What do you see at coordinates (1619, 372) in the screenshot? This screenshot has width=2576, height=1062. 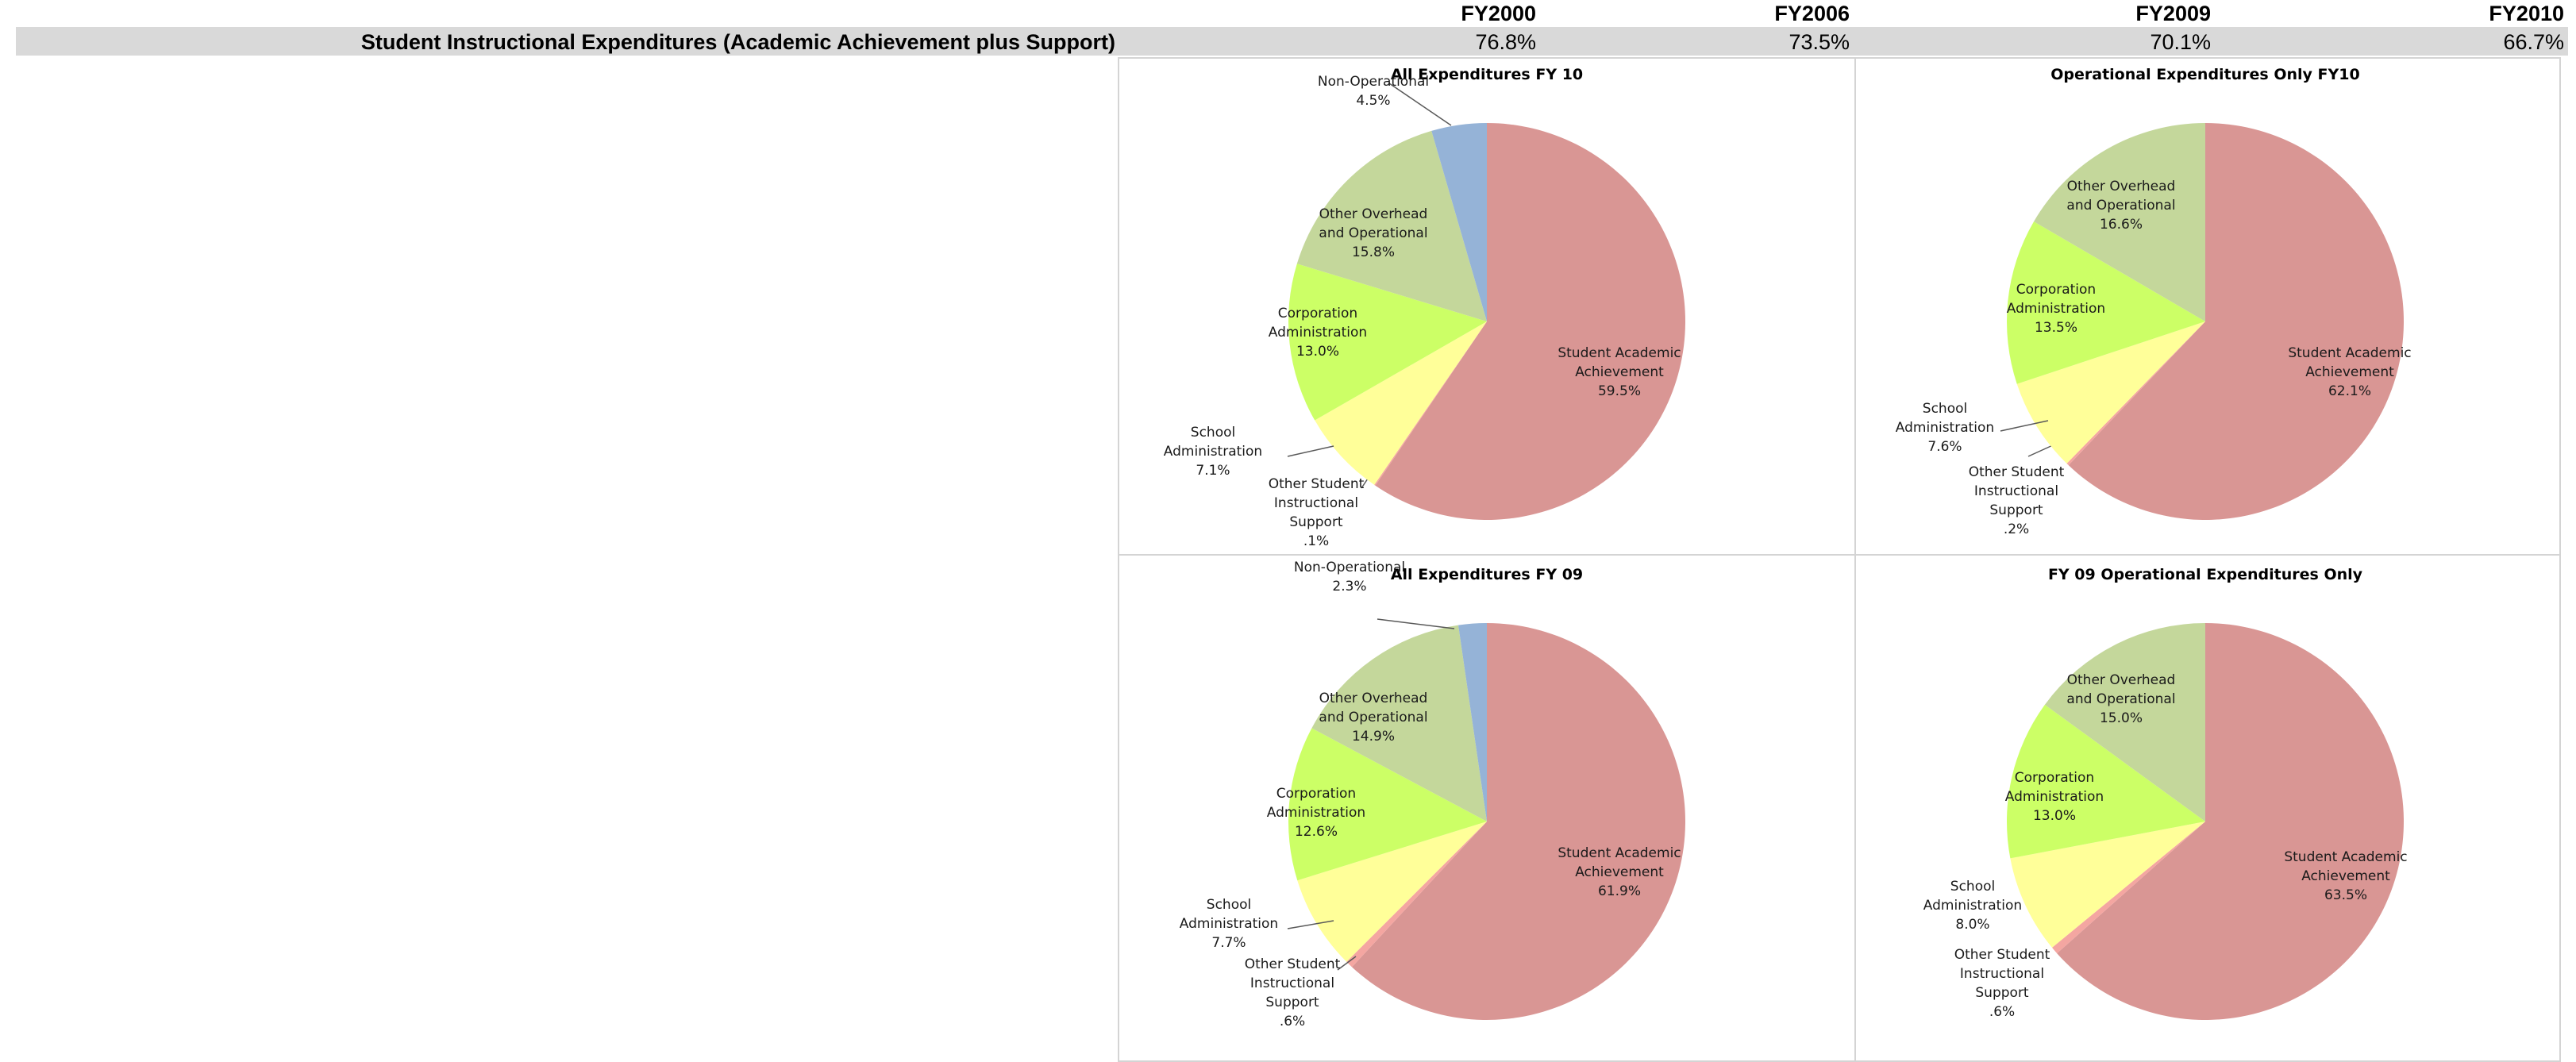 I see `slice-label-student-academic-achievement: Student Academic Achievement 59.5%` at bounding box center [1619, 372].